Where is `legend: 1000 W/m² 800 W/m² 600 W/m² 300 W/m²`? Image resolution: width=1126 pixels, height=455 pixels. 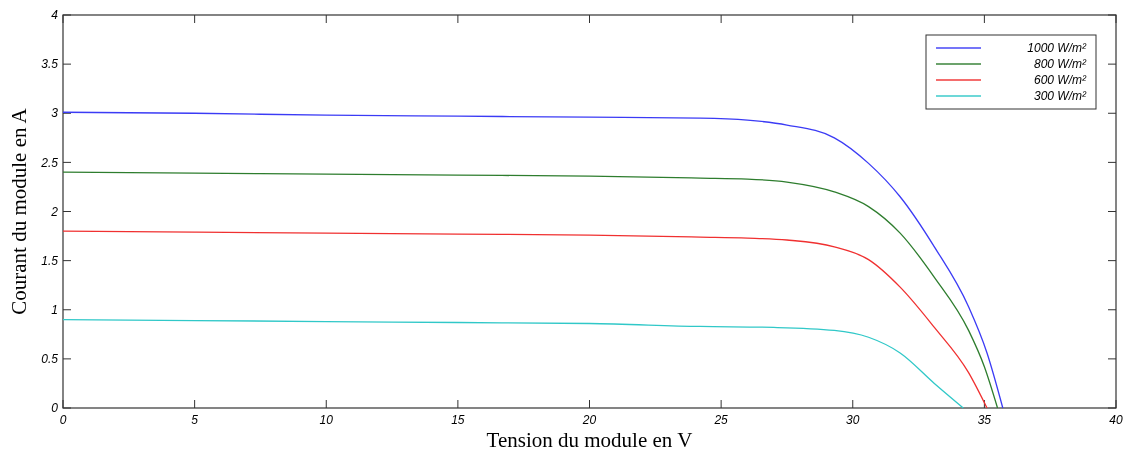
legend: 1000 W/m² 800 W/m² 600 W/m² 300 W/m² is located at coordinates (1011, 72).